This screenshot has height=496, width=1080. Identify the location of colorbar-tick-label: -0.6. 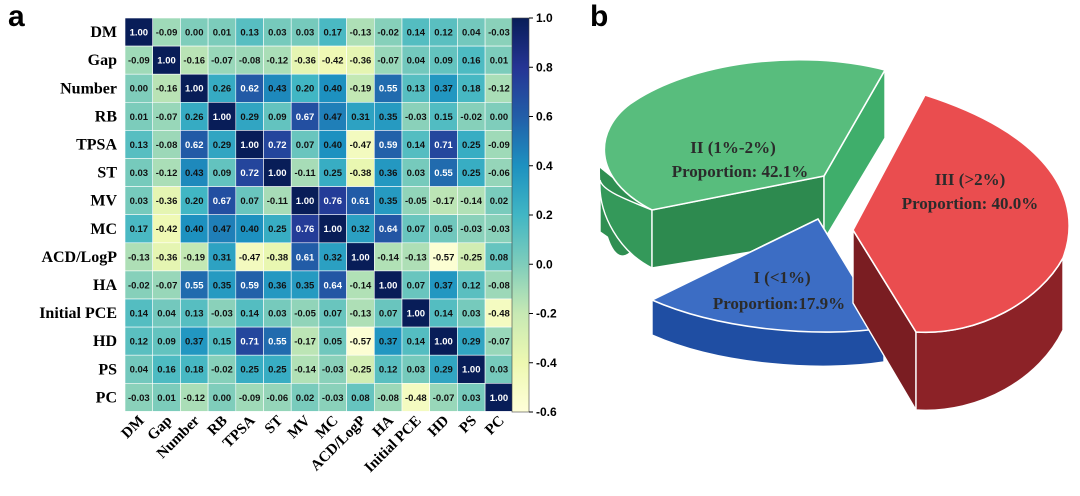
(546, 412).